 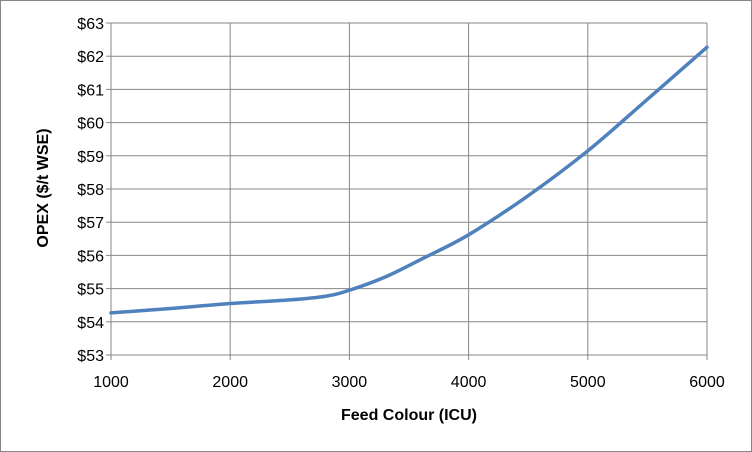 I want to click on y-tick-label: $54, so click(x=90, y=323).